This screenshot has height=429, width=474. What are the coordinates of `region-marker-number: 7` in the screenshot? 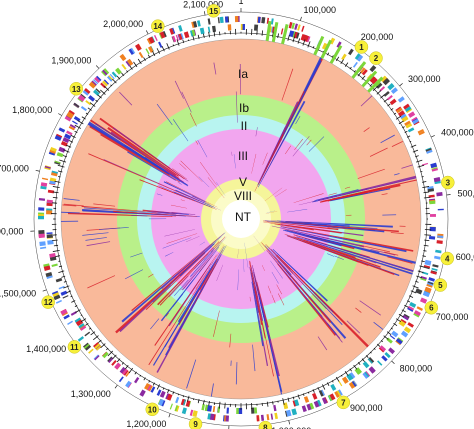 It's located at (343, 402).